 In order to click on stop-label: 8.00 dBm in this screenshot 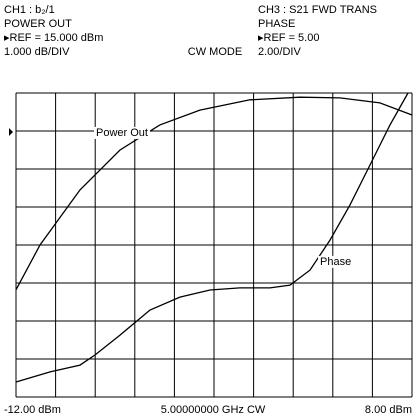, I will do `click(388, 410)`.